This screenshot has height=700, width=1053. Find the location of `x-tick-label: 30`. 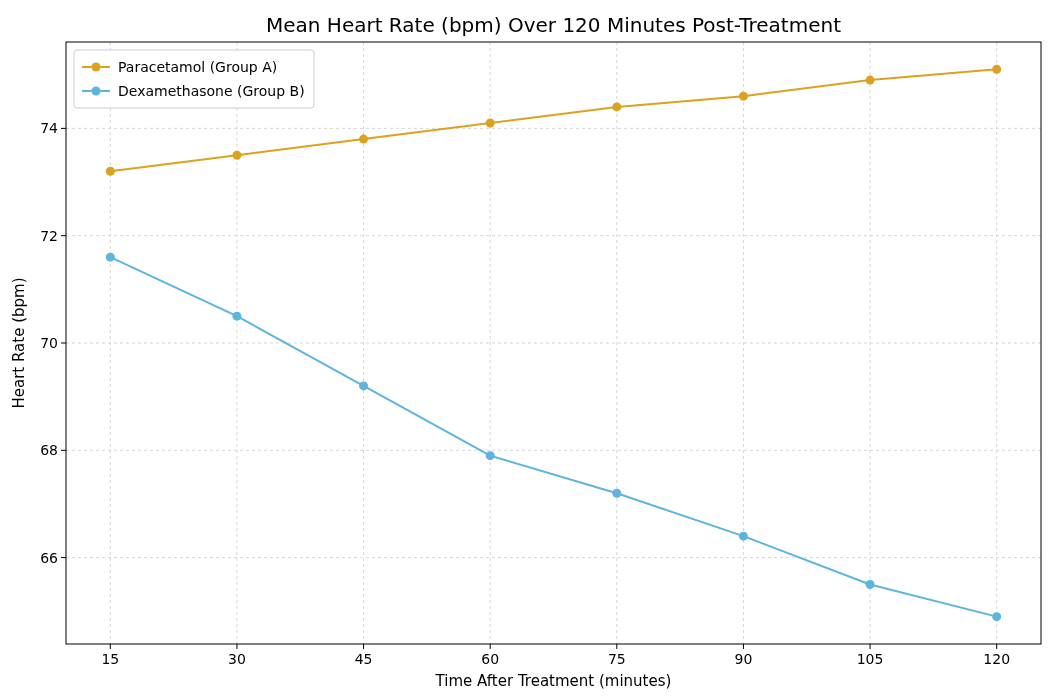

x-tick-label: 30 is located at coordinates (237, 659).